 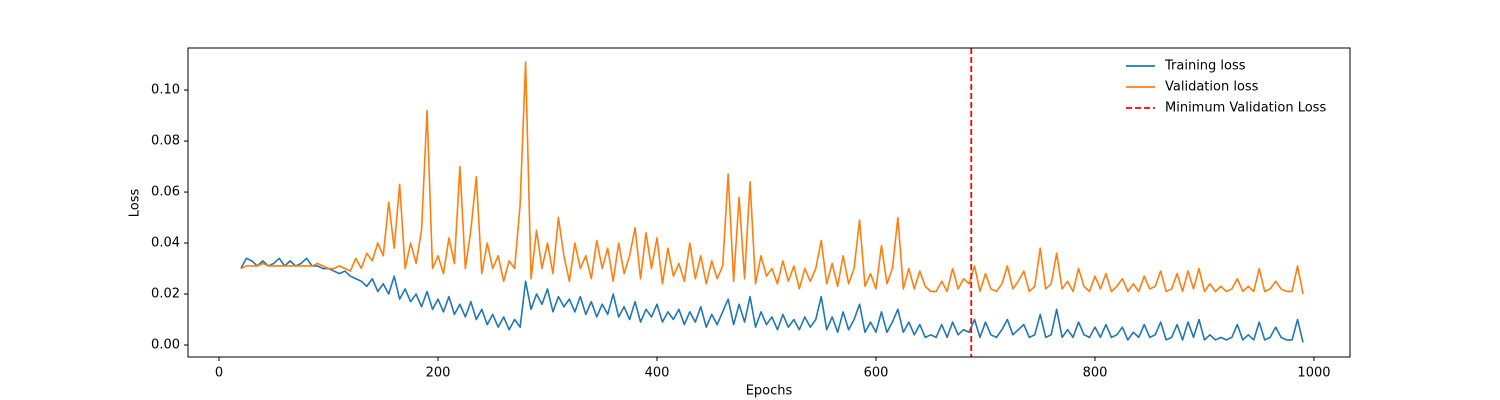 What do you see at coordinates (165, 192) in the screenshot?
I see `y-tick-label: 0.06` at bounding box center [165, 192].